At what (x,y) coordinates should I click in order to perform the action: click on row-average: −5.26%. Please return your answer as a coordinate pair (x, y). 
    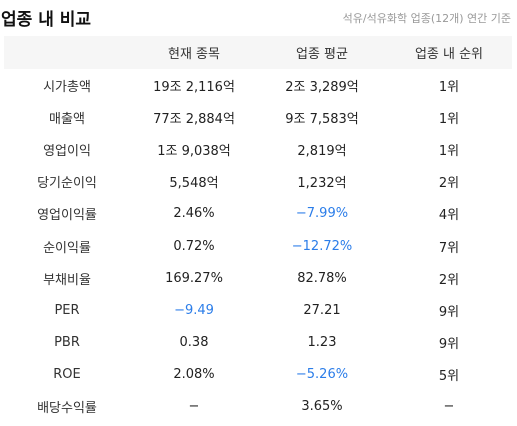
    Looking at the image, I should click on (322, 375).